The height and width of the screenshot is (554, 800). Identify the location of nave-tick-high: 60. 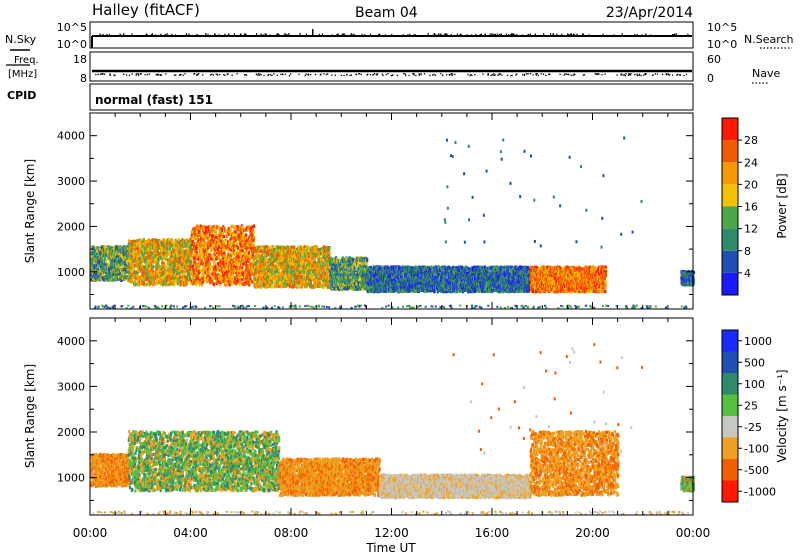
(714, 59).